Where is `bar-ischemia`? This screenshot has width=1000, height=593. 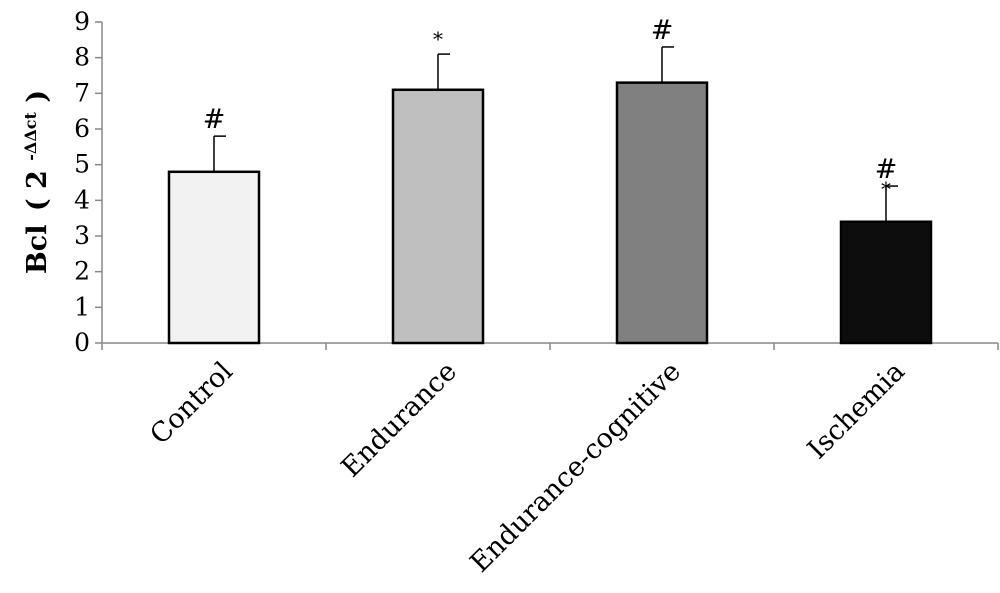
bar-ischemia is located at coordinates (886, 282).